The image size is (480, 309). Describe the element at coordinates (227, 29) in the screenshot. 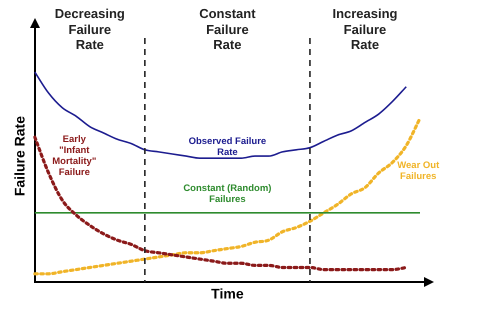

I see `text: Constant Failure Rate` at that location.